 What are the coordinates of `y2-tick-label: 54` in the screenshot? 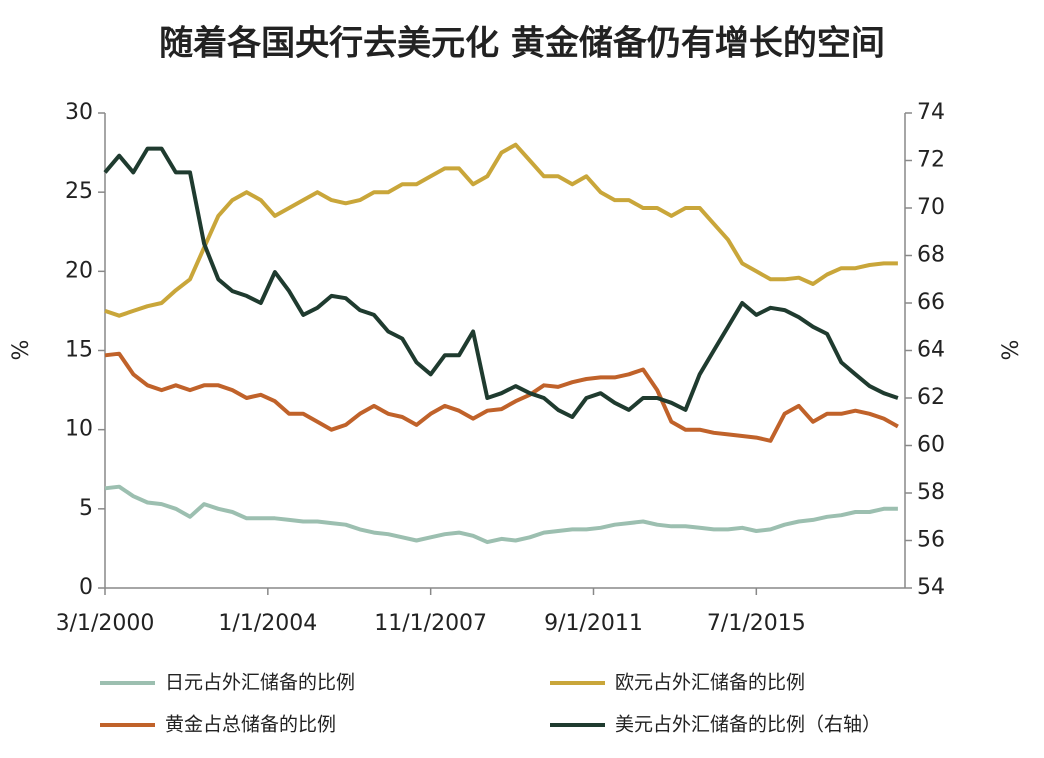 It's located at (931, 587).